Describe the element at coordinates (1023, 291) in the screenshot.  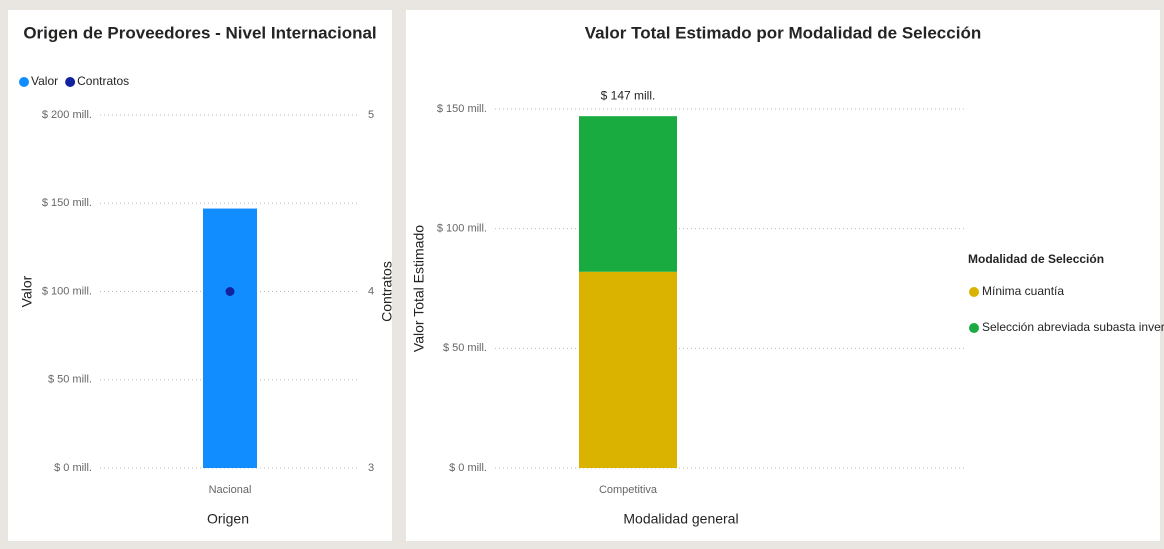
I see `legend-label: Mínima cuantía` at that location.